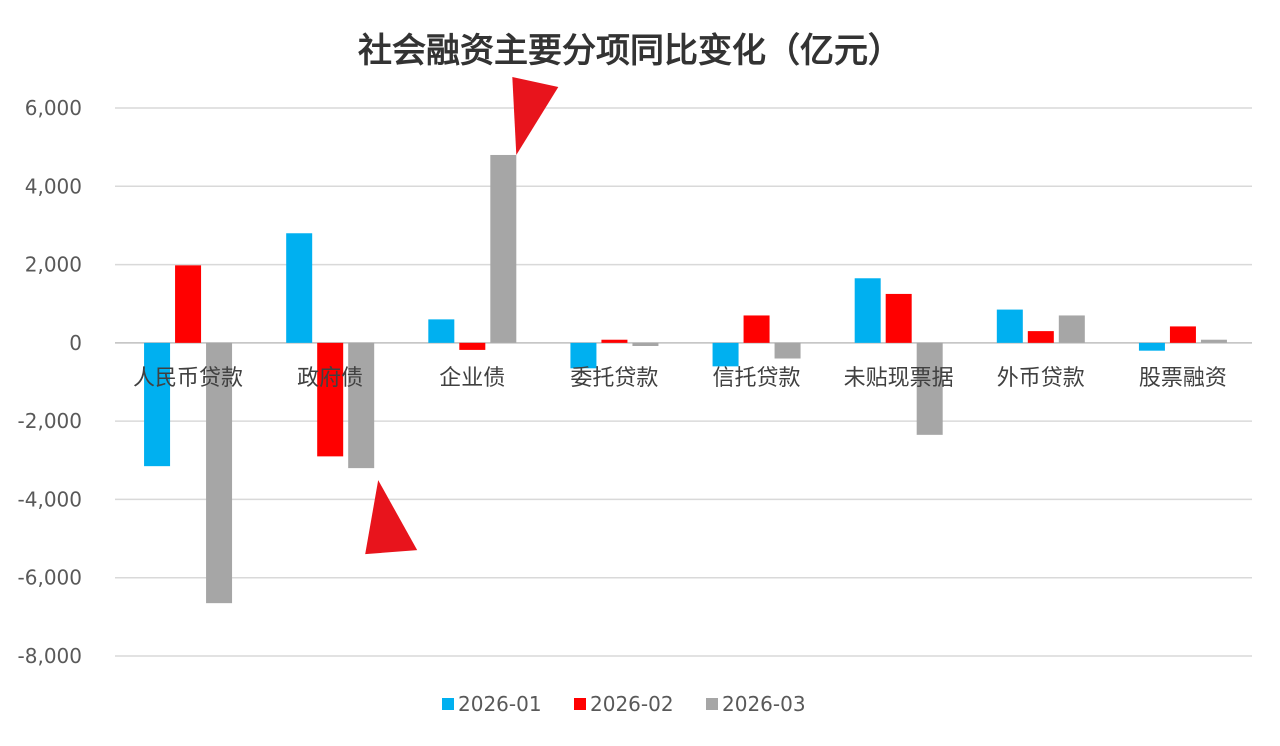 The width and height of the screenshot is (1280, 746). Describe the element at coordinates (764, 704) in the screenshot. I see `legend-label: 2026-03` at that location.